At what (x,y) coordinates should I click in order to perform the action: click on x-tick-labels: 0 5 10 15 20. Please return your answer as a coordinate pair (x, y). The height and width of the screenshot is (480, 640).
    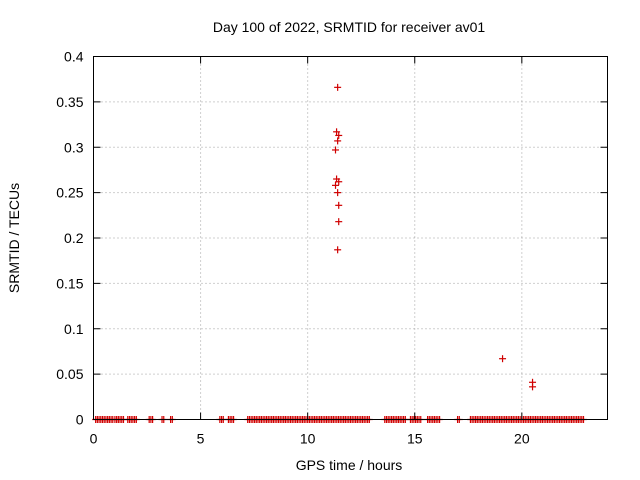
    Looking at the image, I should click on (310, 439).